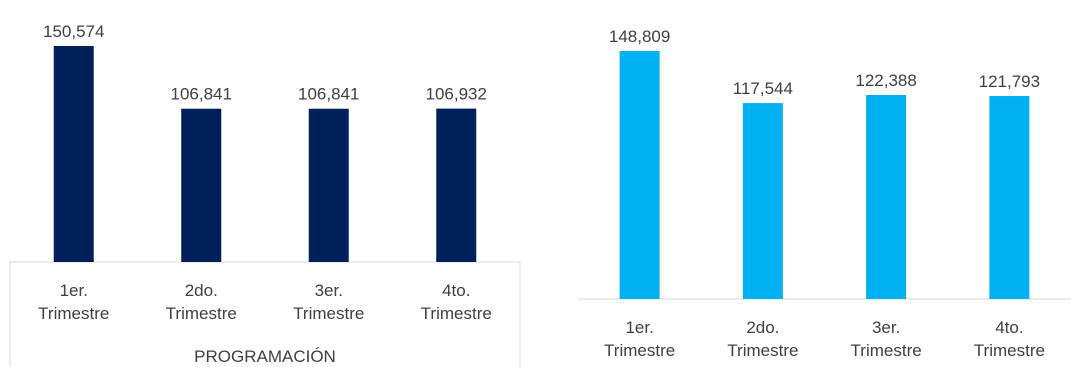 This screenshot has height=367, width=1071. I want to click on data-label: 122,388, so click(885, 80).